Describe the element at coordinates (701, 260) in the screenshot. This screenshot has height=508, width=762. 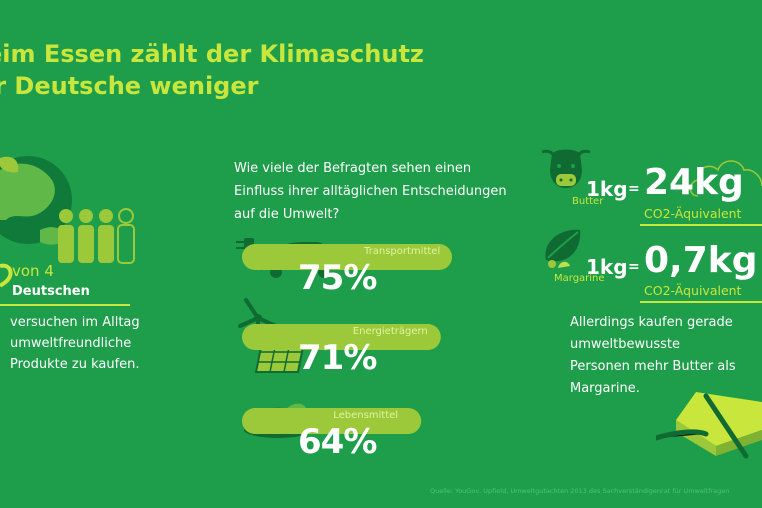
I see `margarine-co2-value: 0,7kg` at that location.